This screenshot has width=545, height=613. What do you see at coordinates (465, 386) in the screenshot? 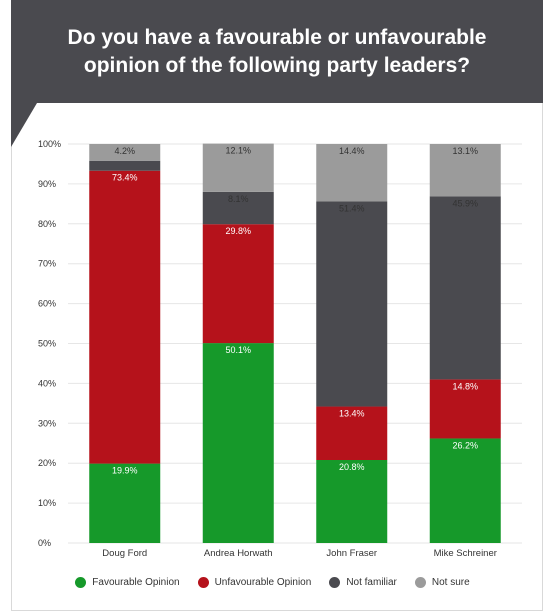
I see `data-label: 14.8%` at bounding box center [465, 386].